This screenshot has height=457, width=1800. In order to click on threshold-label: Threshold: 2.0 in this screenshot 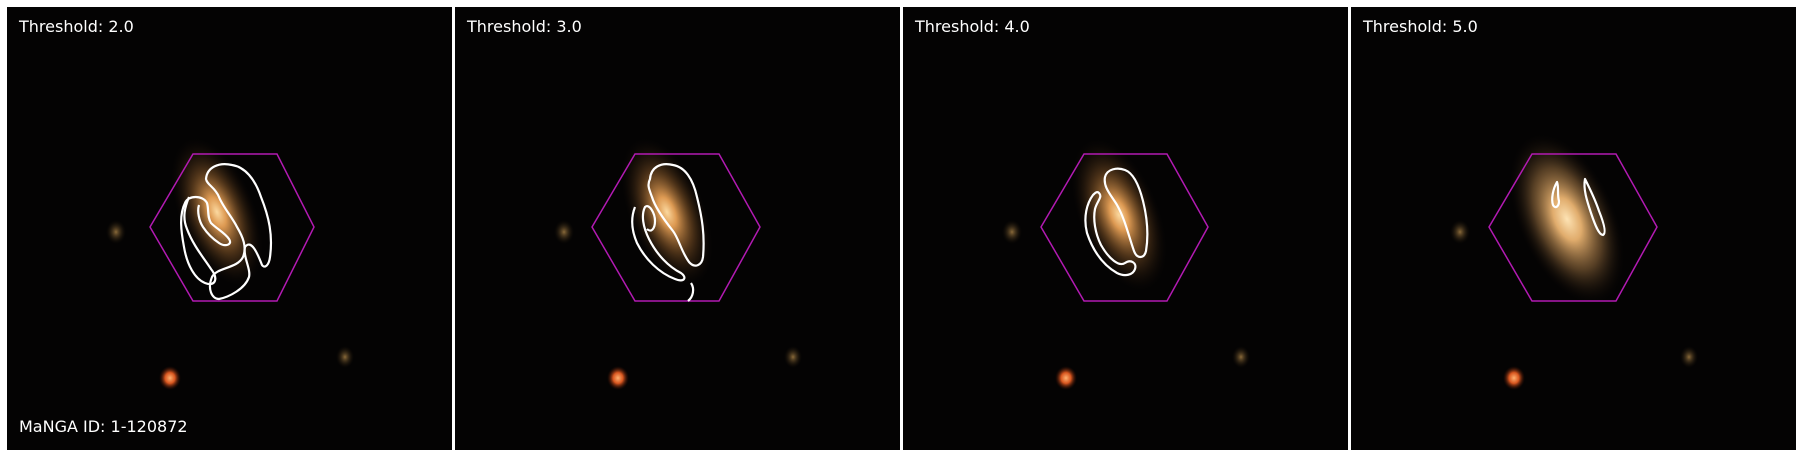, I will do `click(76, 26)`.